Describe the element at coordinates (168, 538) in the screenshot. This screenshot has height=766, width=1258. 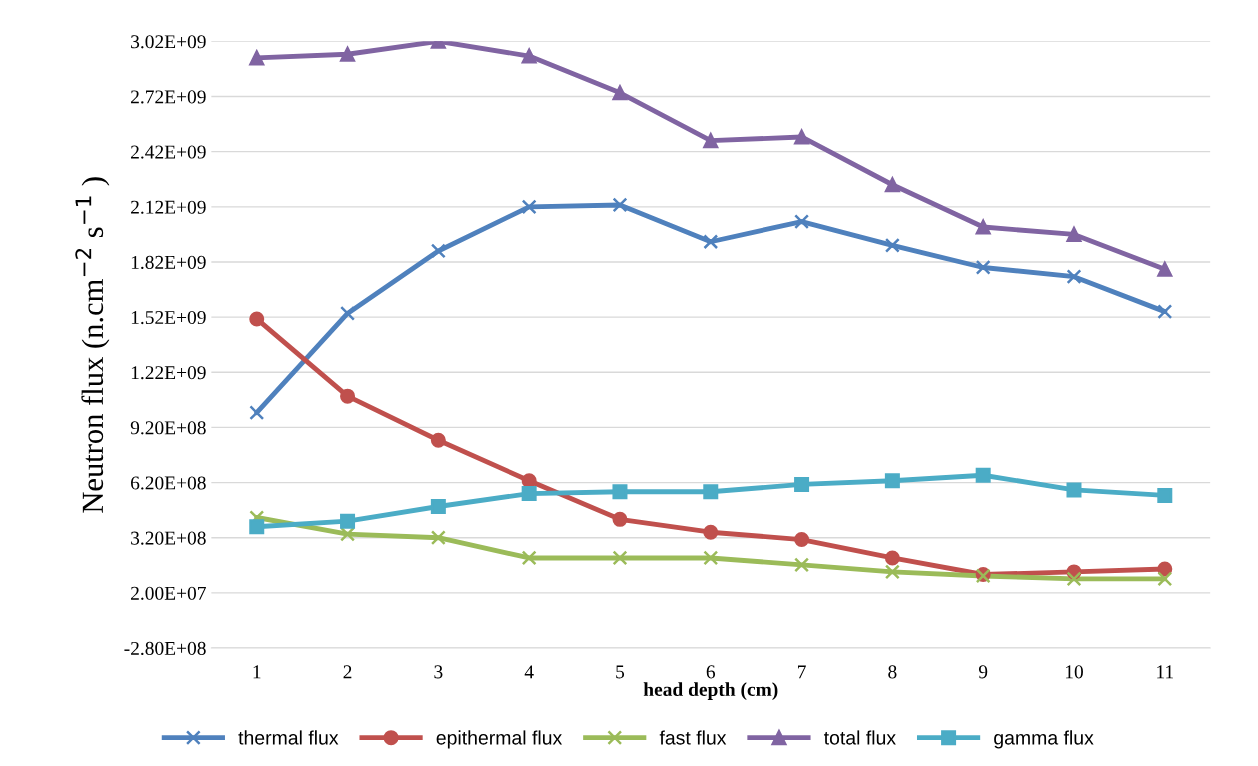
I see `y-tick-label: 3.20E+08` at that location.